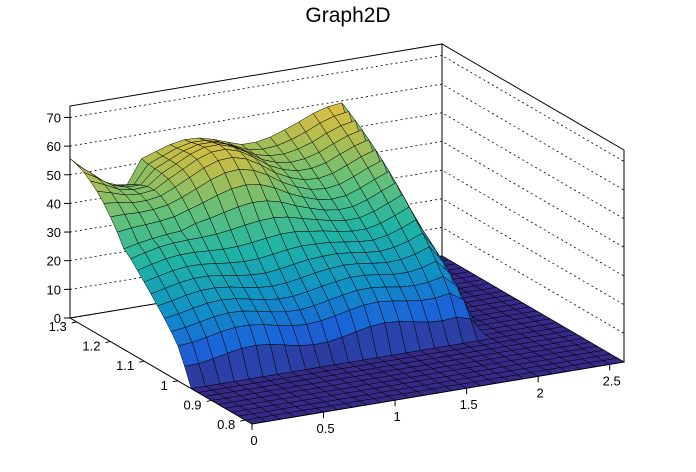 Image resolution: width=696 pixels, height=472 pixels. I want to click on y-tick-label: 0.8, so click(226, 424).